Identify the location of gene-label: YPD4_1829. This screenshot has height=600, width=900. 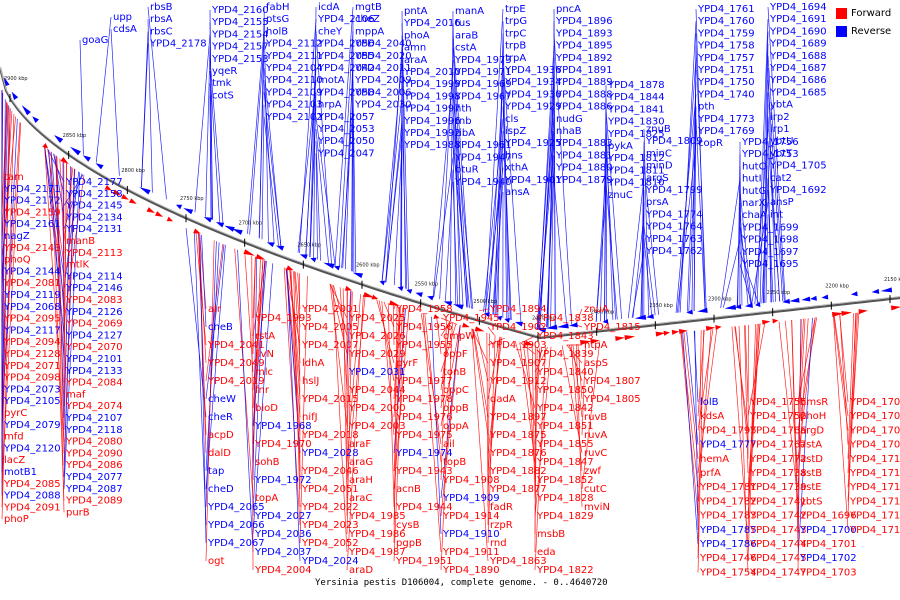
(565, 516).